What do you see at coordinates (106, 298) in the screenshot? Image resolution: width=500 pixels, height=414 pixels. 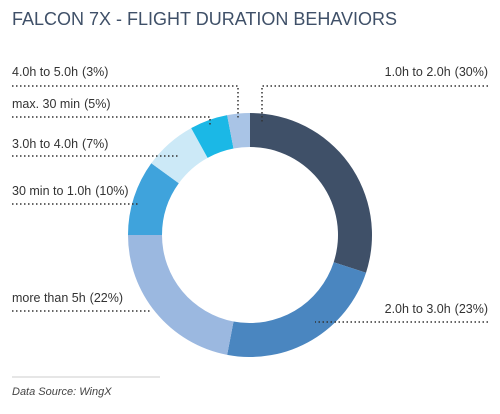 I see `value-label: (22%)` at bounding box center [106, 298].